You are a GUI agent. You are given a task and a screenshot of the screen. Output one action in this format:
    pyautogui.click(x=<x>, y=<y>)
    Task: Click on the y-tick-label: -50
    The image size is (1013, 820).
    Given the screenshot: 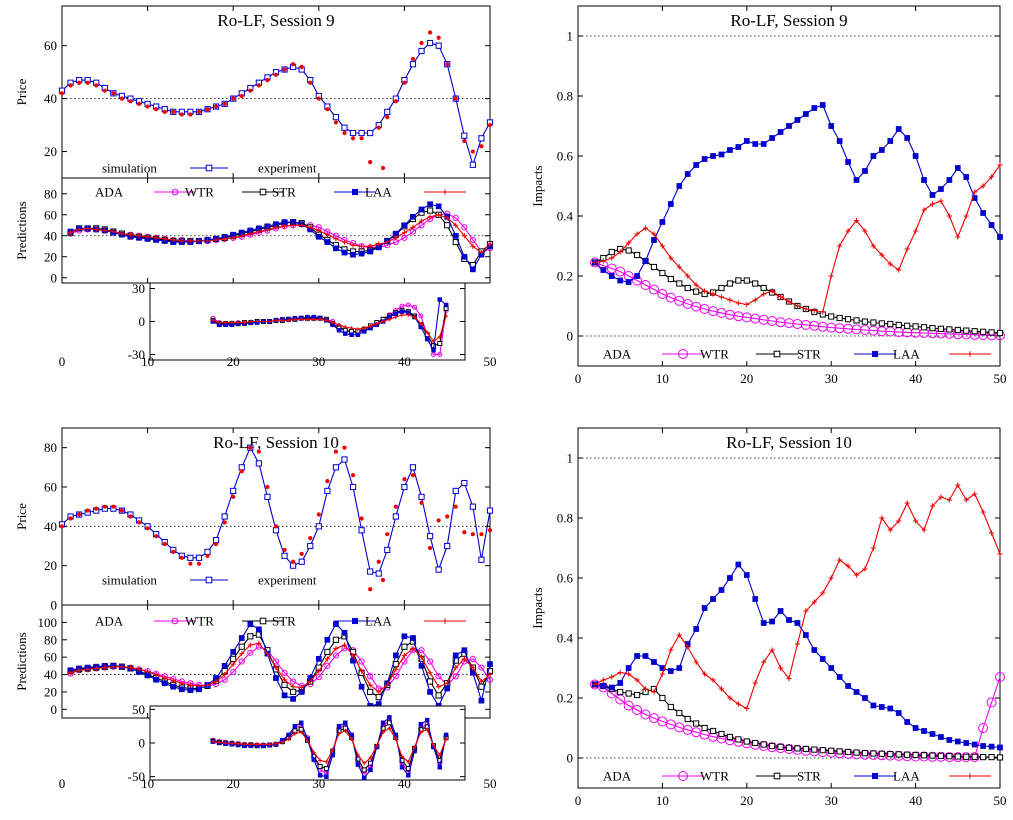 What is the action you would take?
    pyautogui.click(x=136, y=776)
    